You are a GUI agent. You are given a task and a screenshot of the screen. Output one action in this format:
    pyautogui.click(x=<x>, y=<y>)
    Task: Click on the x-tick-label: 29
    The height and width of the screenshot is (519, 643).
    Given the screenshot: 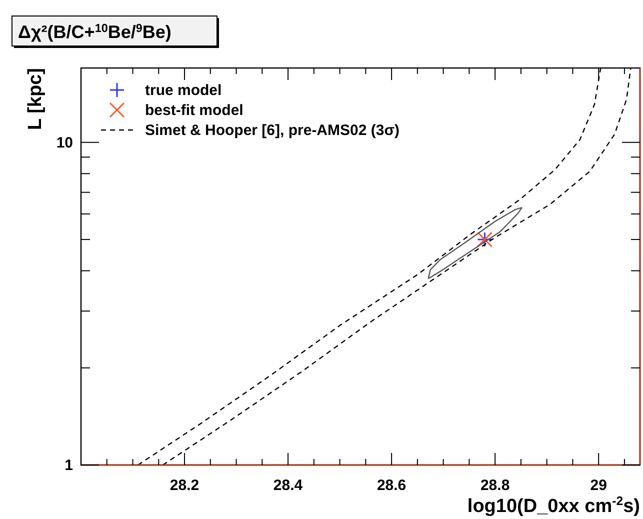 What is the action you would take?
    pyautogui.click(x=598, y=485)
    